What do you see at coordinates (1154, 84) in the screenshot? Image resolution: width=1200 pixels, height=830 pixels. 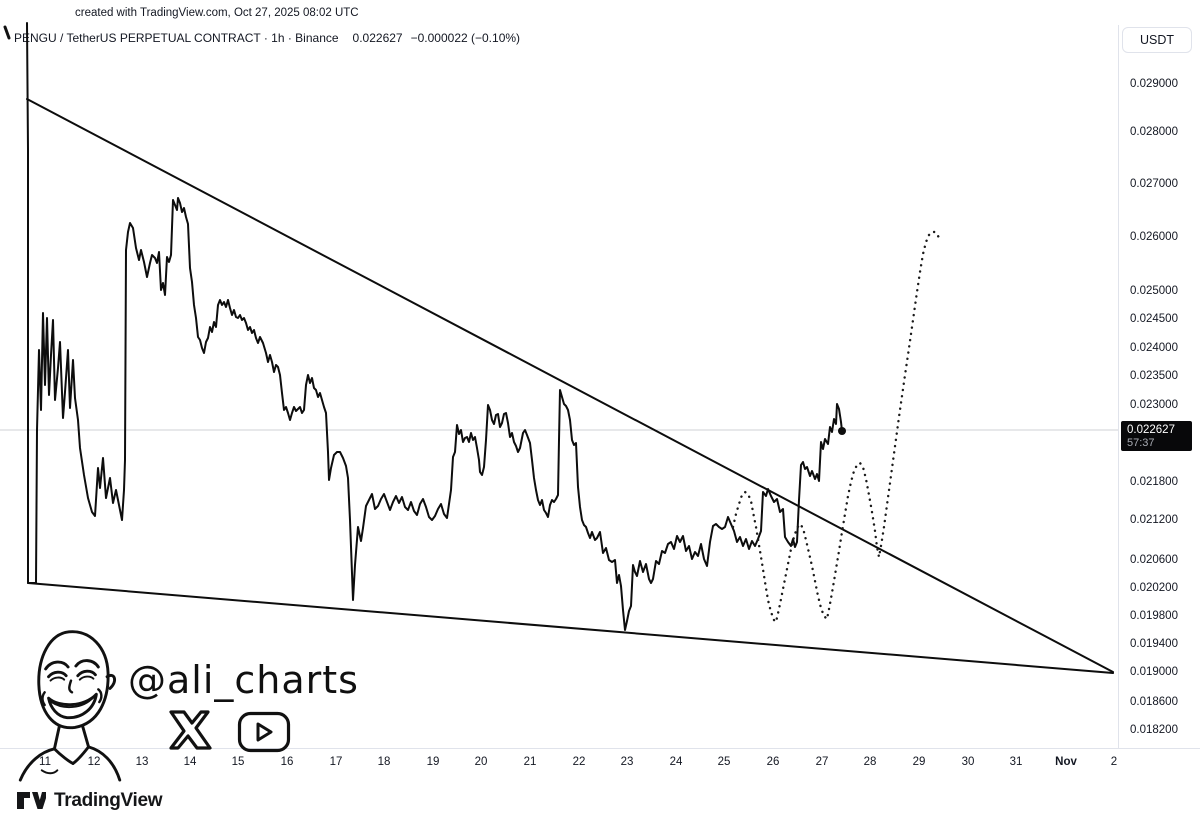 I see `price-tick-label: 0.029000` at bounding box center [1154, 84].